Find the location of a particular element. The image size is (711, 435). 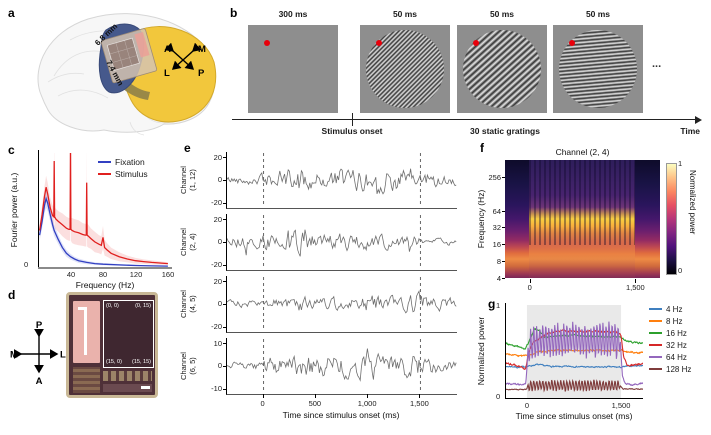

c-legend-item: Fixation is located at coordinates (123, 162).